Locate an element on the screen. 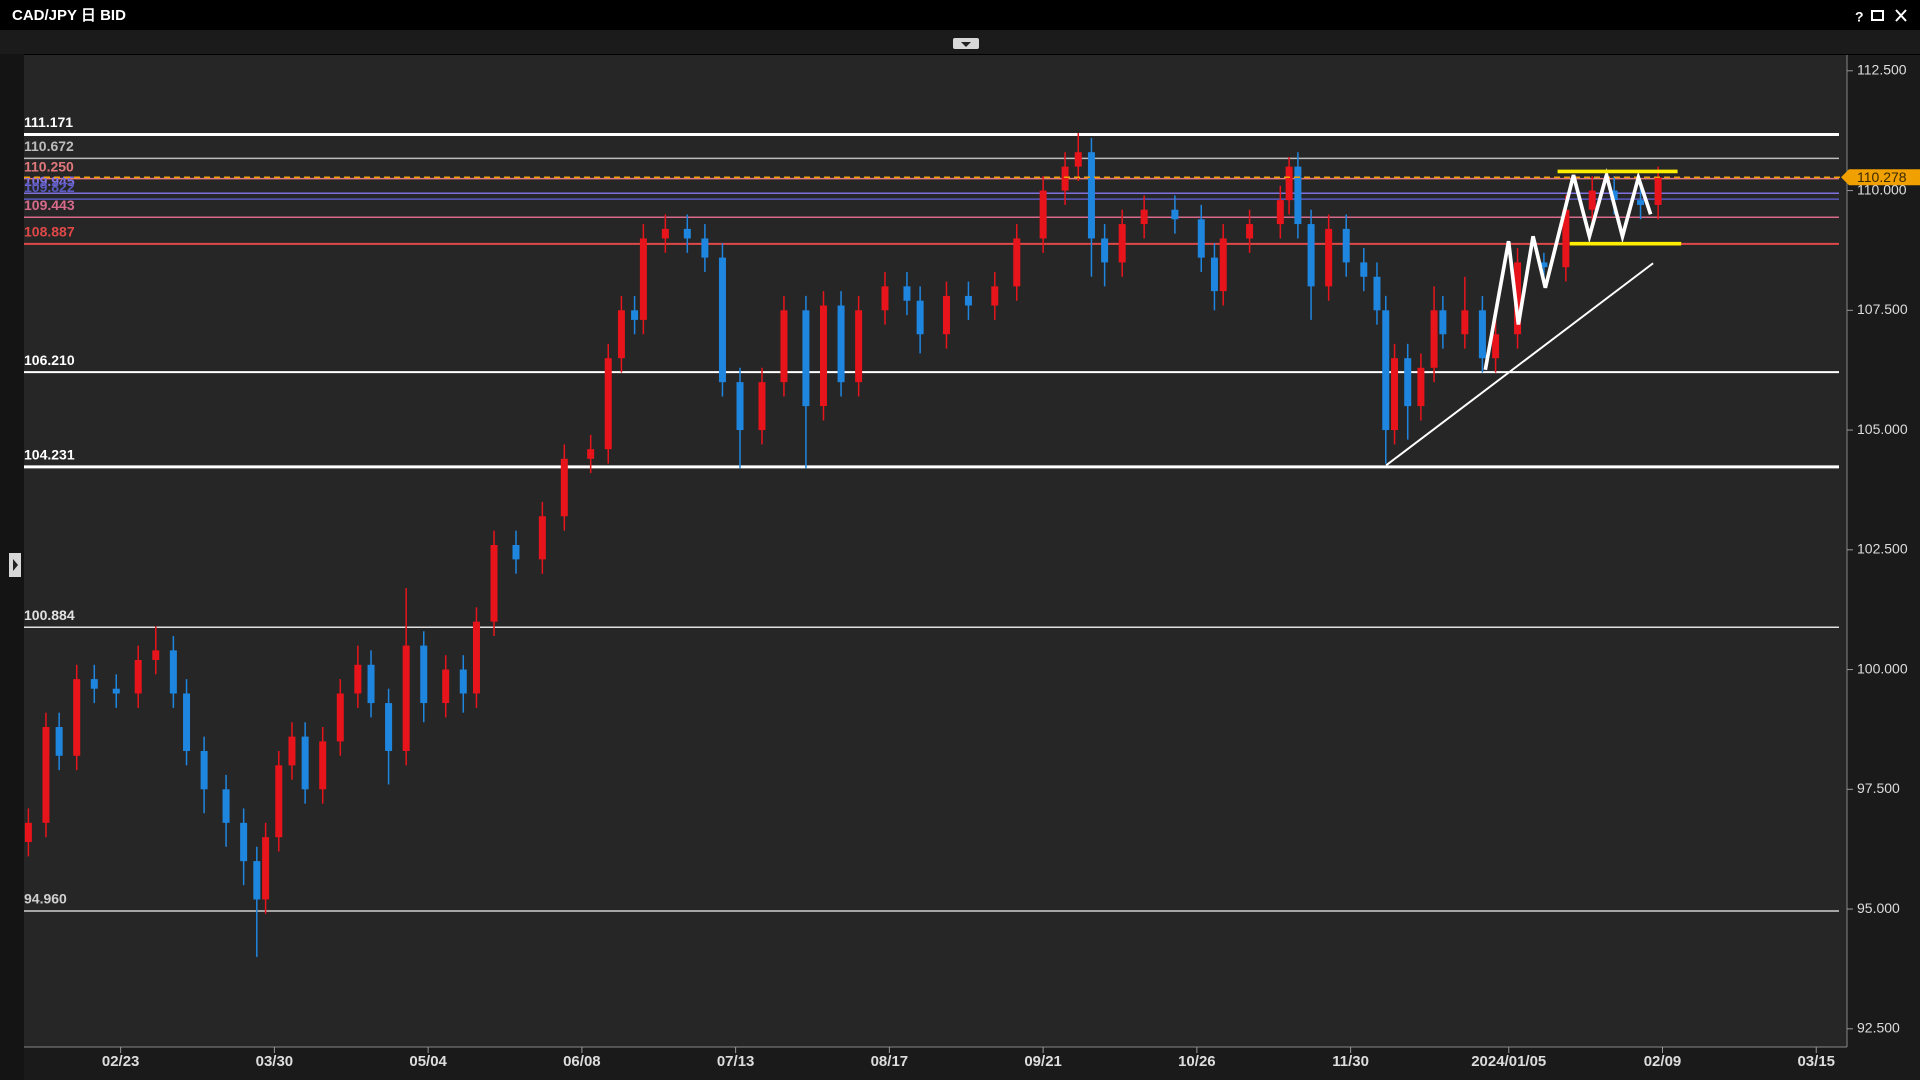  x-tick-label: 09/21 is located at coordinates (1043, 1061).